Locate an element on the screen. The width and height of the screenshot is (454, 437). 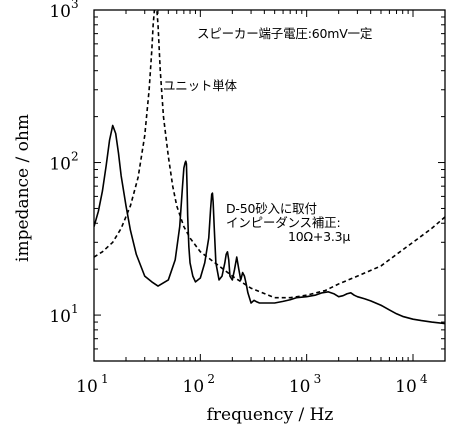
x-tick-label-exponent: 3 is located at coordinates (318, 379).